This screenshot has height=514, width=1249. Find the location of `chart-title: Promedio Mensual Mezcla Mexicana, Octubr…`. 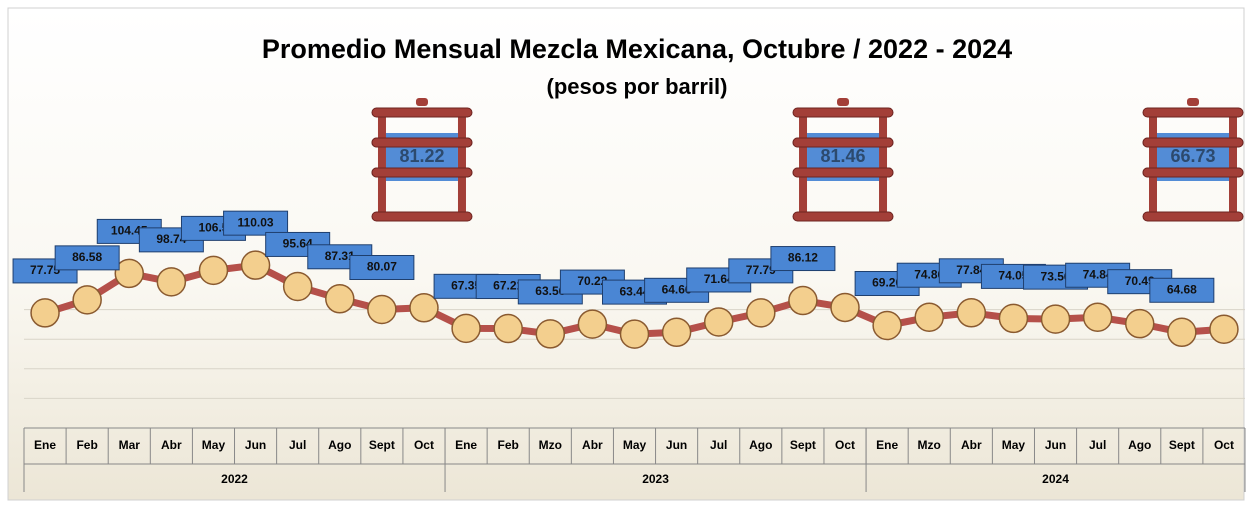

chart-title: Promedio Mensual Mezcla Mexicana, Octubr… is located at coordinates (637, 49).